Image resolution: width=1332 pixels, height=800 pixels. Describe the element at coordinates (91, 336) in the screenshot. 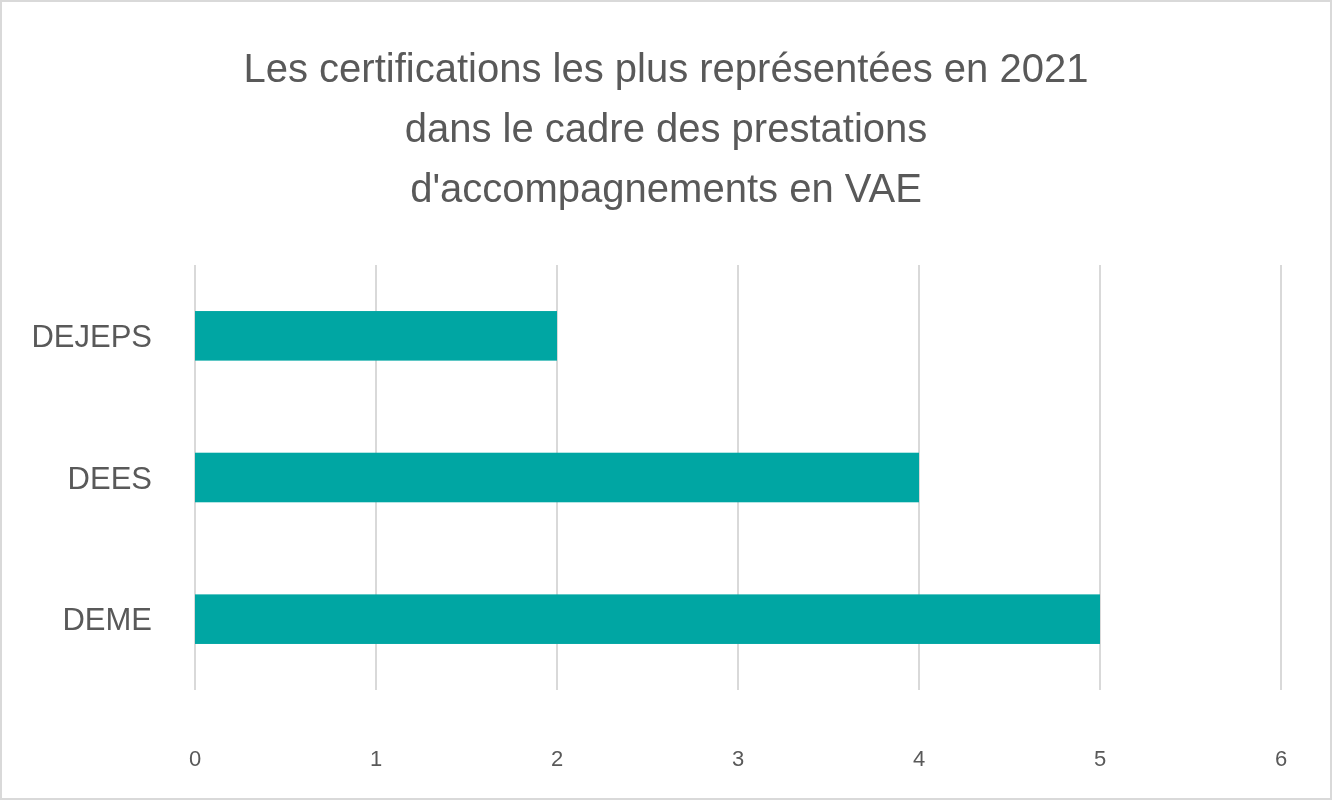

I see `y-tick-label: DEJEPS` at that location.